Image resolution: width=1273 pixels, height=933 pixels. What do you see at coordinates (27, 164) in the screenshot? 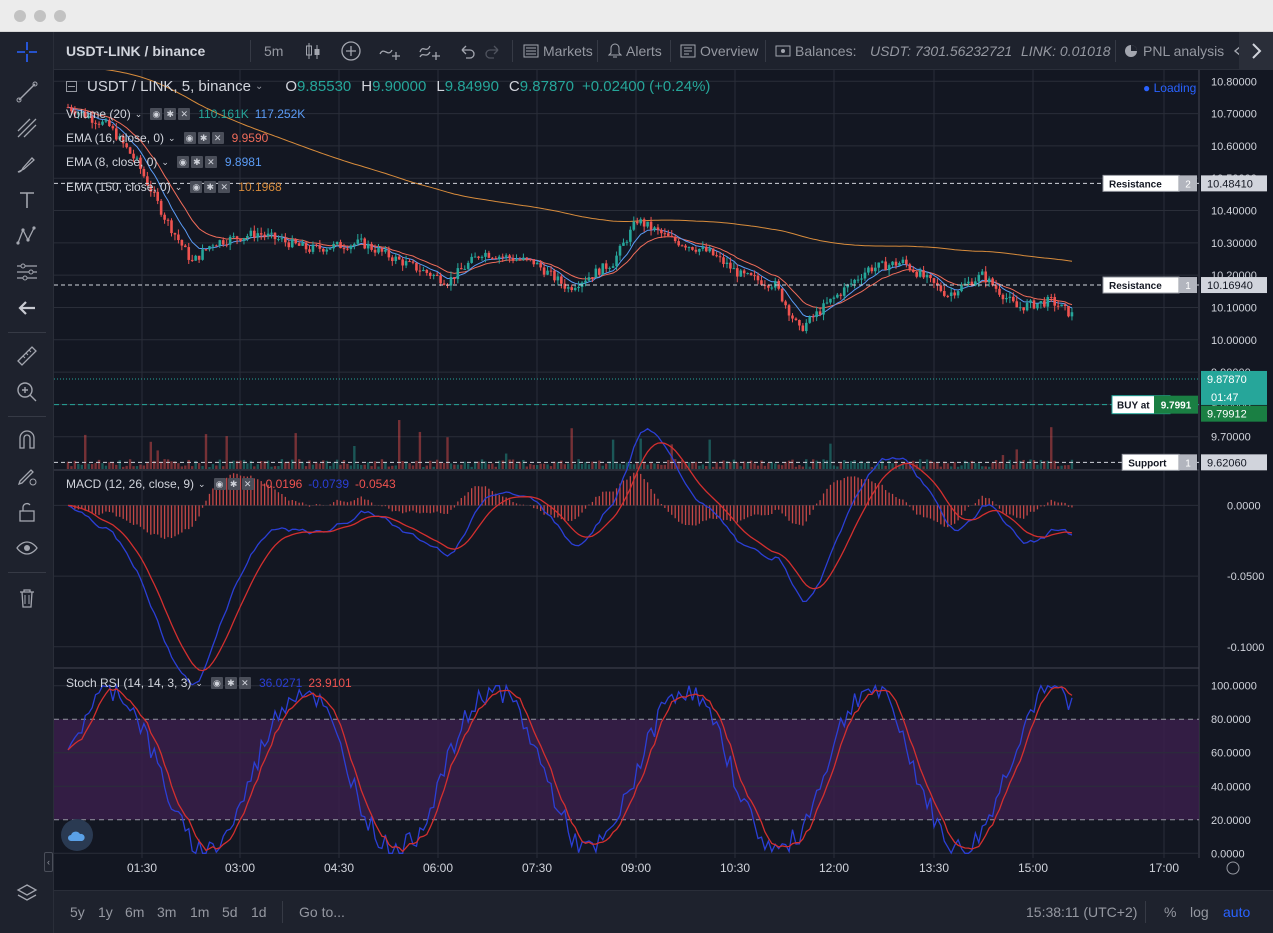
I see `brush-icon` at bounding box center [27, 164].